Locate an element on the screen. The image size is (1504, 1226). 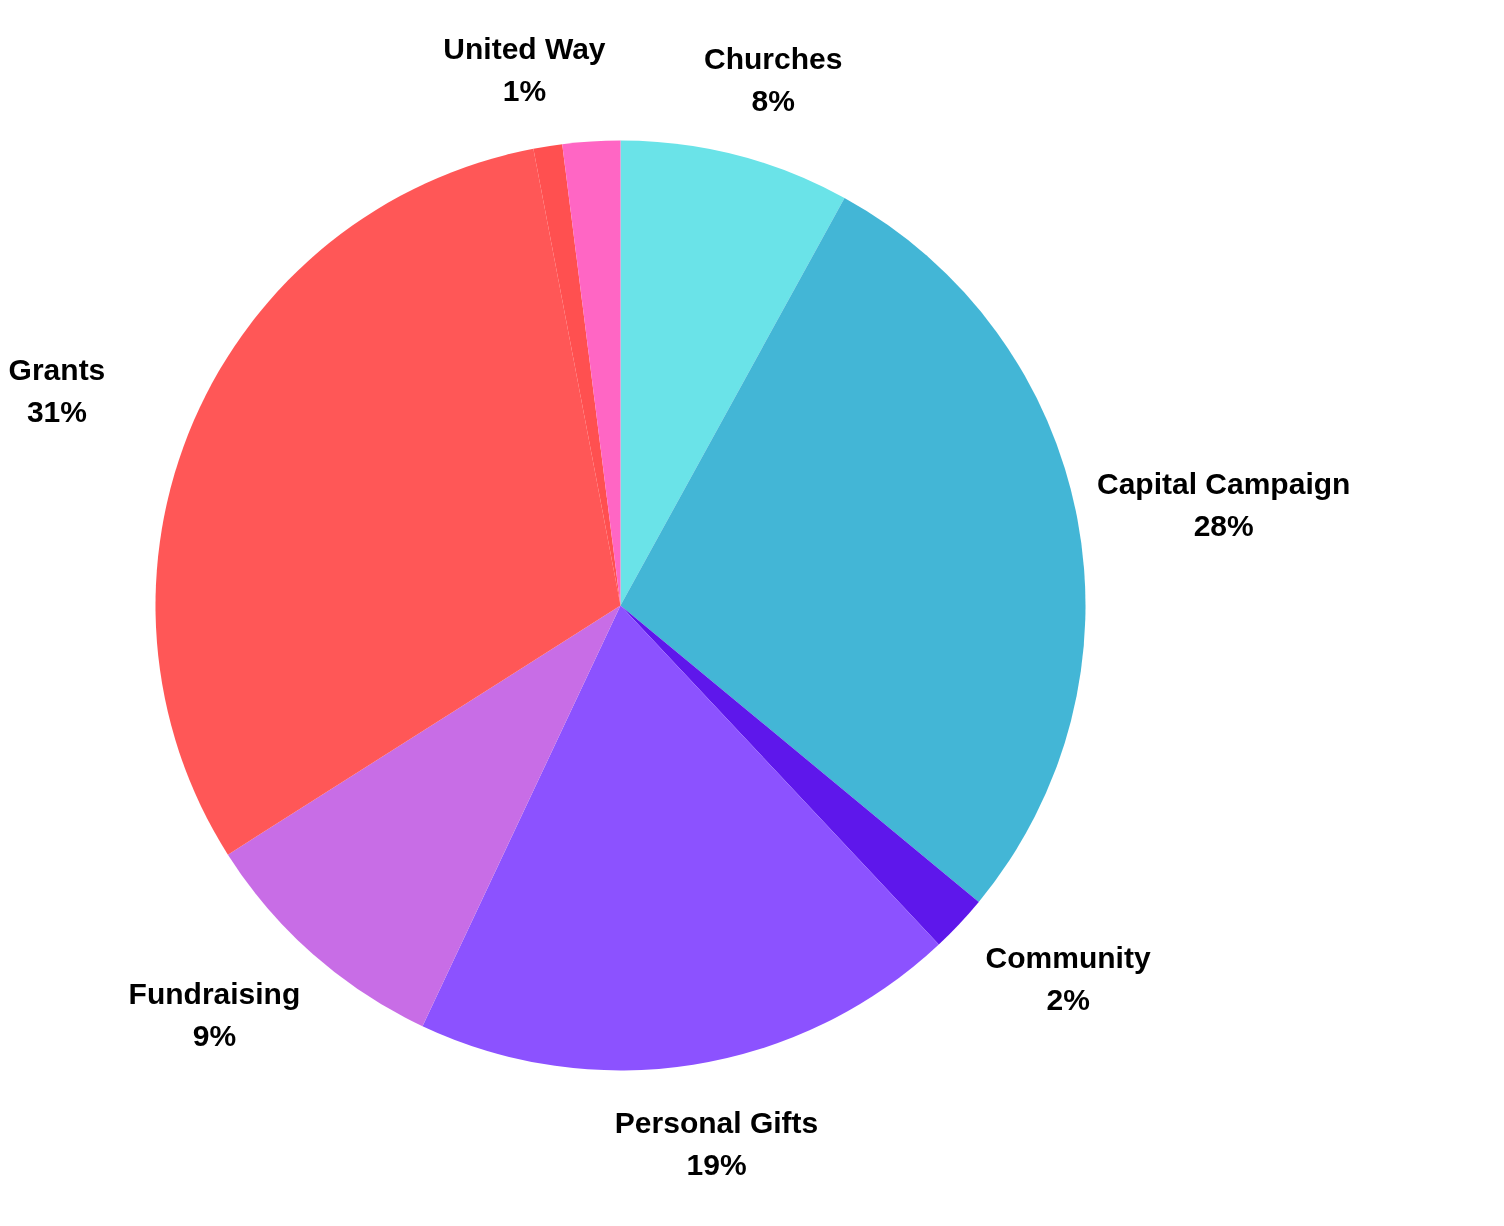
slice-label: Personal Gifts is located at coordinates (716, 1123).